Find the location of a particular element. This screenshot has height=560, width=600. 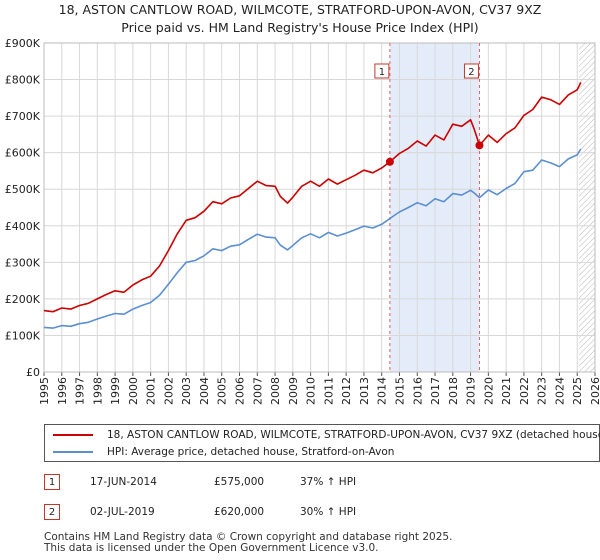

y-tick-label: £600K is located at coordinates (23, 153).